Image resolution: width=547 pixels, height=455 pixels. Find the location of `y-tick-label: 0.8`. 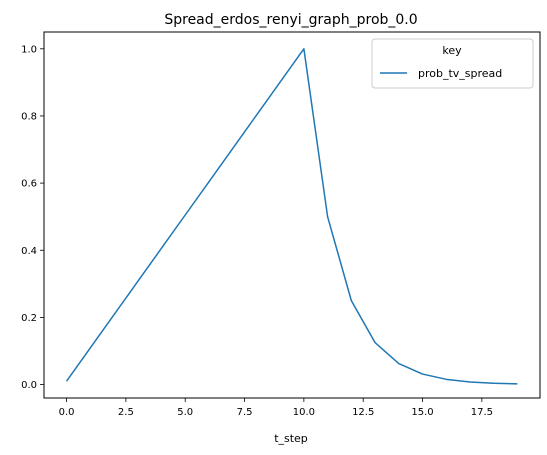

y-tick-label: 0.8 is located at coordinates (29, 116).